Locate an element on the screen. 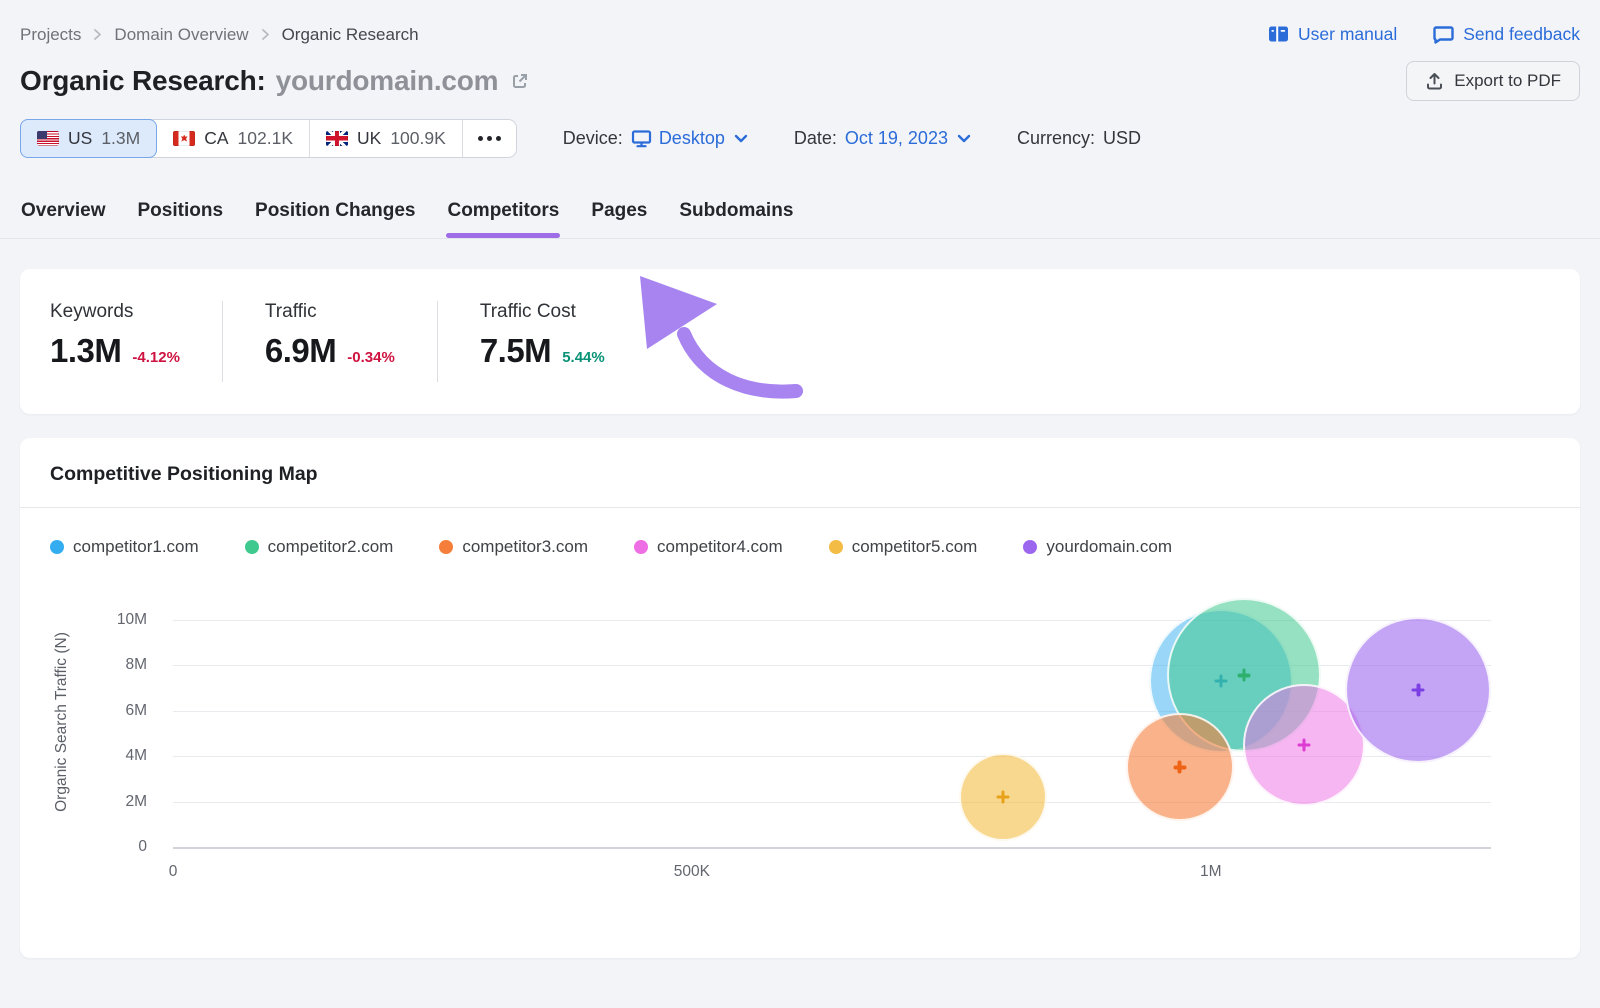 Image resolution: width=1600 pixels, height=1008 pixels. more-countries-button is located at coordinates (489, 138).